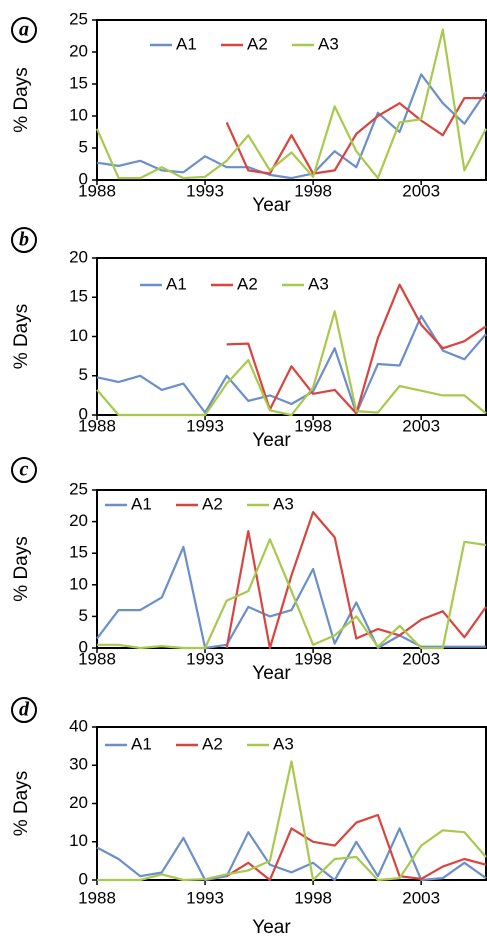 This screenshot has width=487, height=941. I want to click on panel-label: c, so click(24, 470).